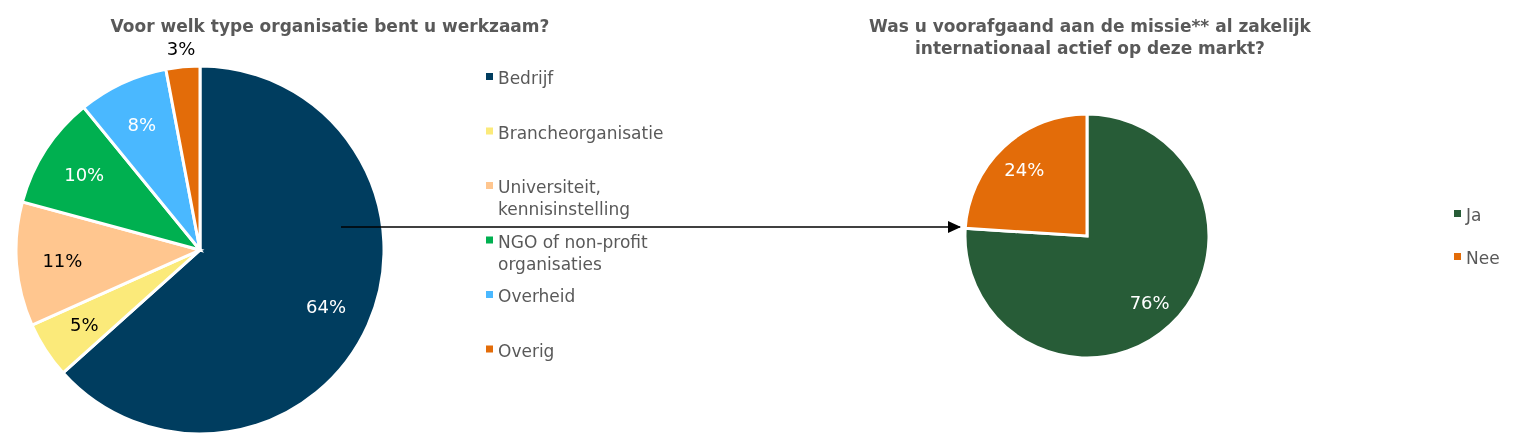 The image size is (1522, 437). What do you see at coordinates (1024, 169) in the screenshot?
I see `data-label: 24%` at bounding box center [1024, 169].